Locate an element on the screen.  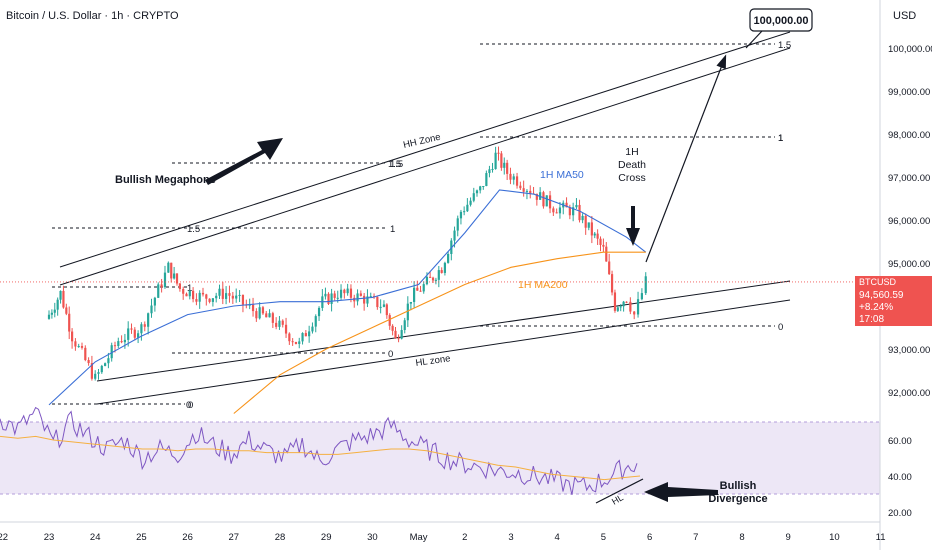
rsi-tick-label: 20.00 is located at coordinates (900, 513).